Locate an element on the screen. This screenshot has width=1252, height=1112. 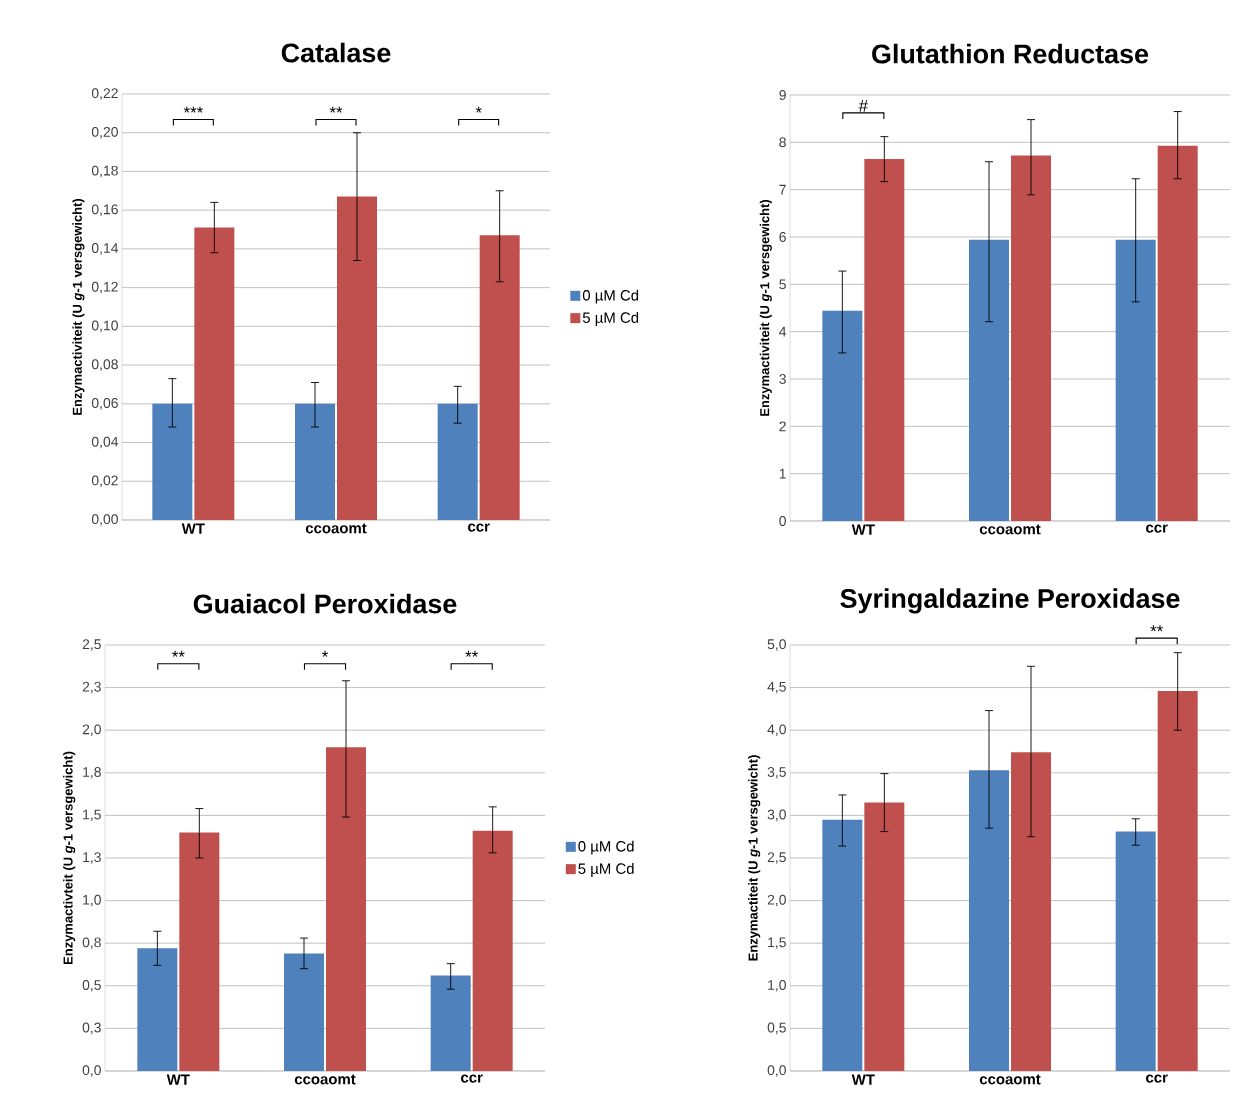
y-tick-label: 9 is located at coordinates (782, 95).